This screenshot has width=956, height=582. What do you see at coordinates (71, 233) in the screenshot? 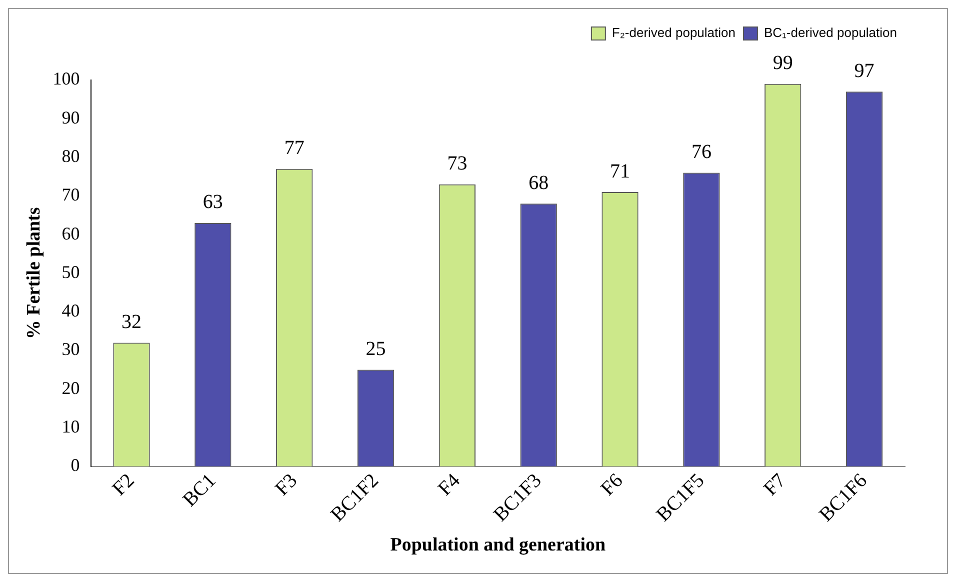
I see `y-tick-label: 60` at bounding box center [71, 233].